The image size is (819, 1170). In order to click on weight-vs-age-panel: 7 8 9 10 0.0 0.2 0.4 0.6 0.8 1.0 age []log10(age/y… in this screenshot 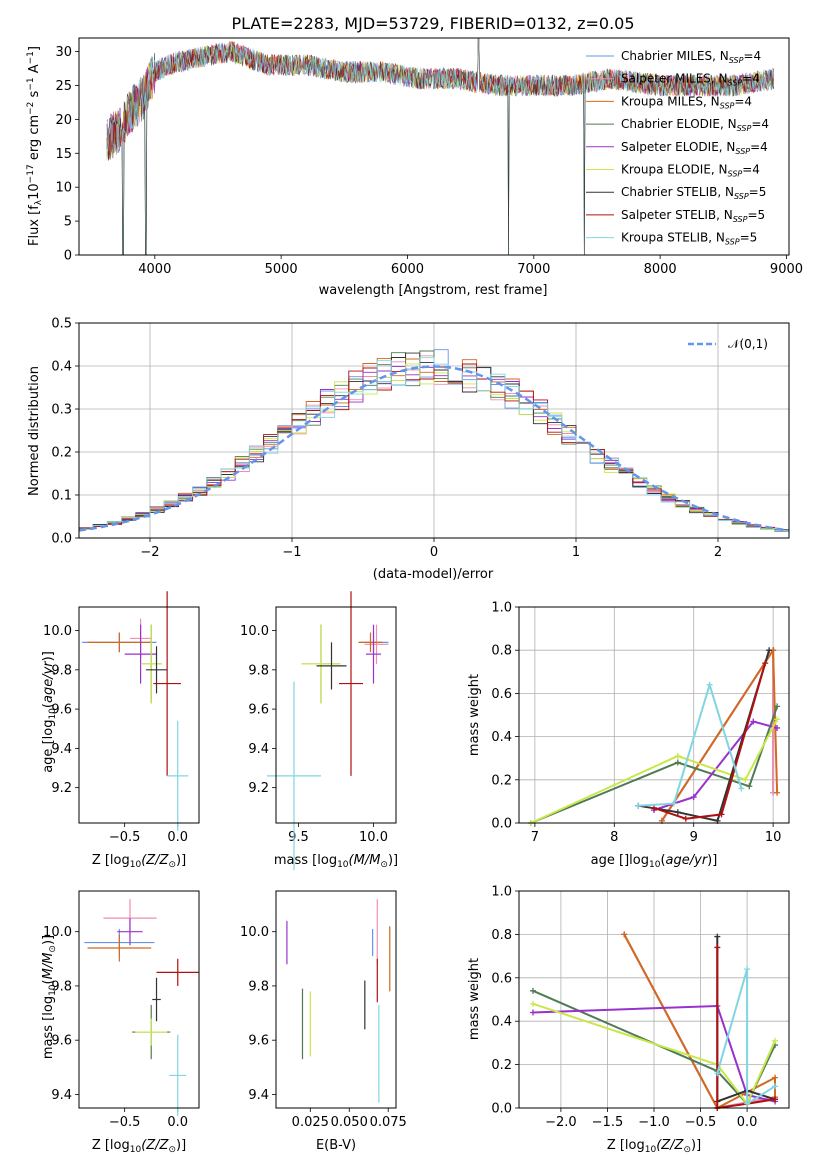, I will do `click(640, 735)`.